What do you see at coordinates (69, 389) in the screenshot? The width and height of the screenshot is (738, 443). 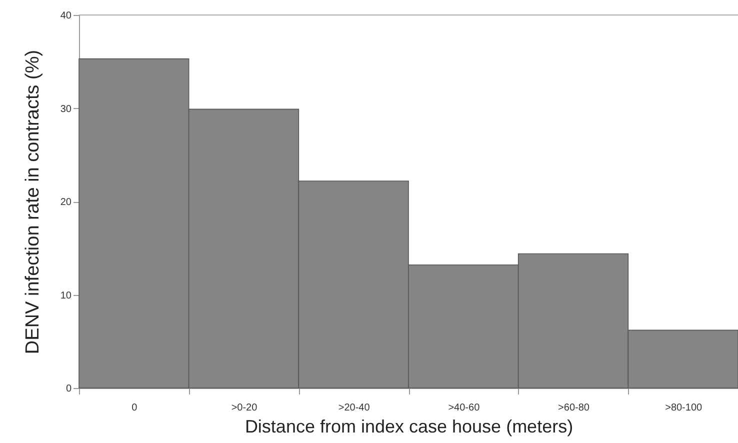 I see `y-tick-label: 0` at bounding box center [69, 389].